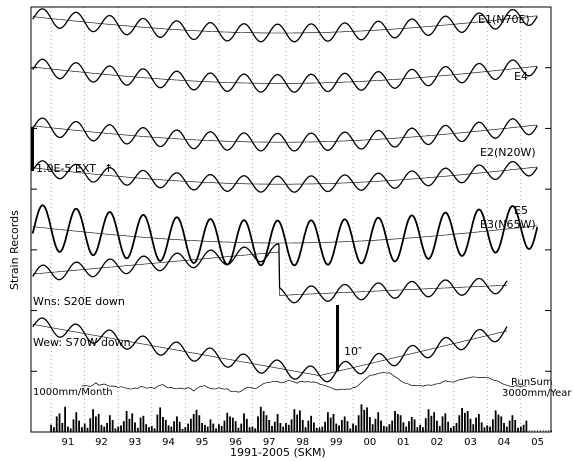 Image resolution: width=573 pixels, height=461 pixels. What do you see at coordinates (504, 442) in the screenshot?
I see `x-tick-label: 04` at bounding box center [504, 442].